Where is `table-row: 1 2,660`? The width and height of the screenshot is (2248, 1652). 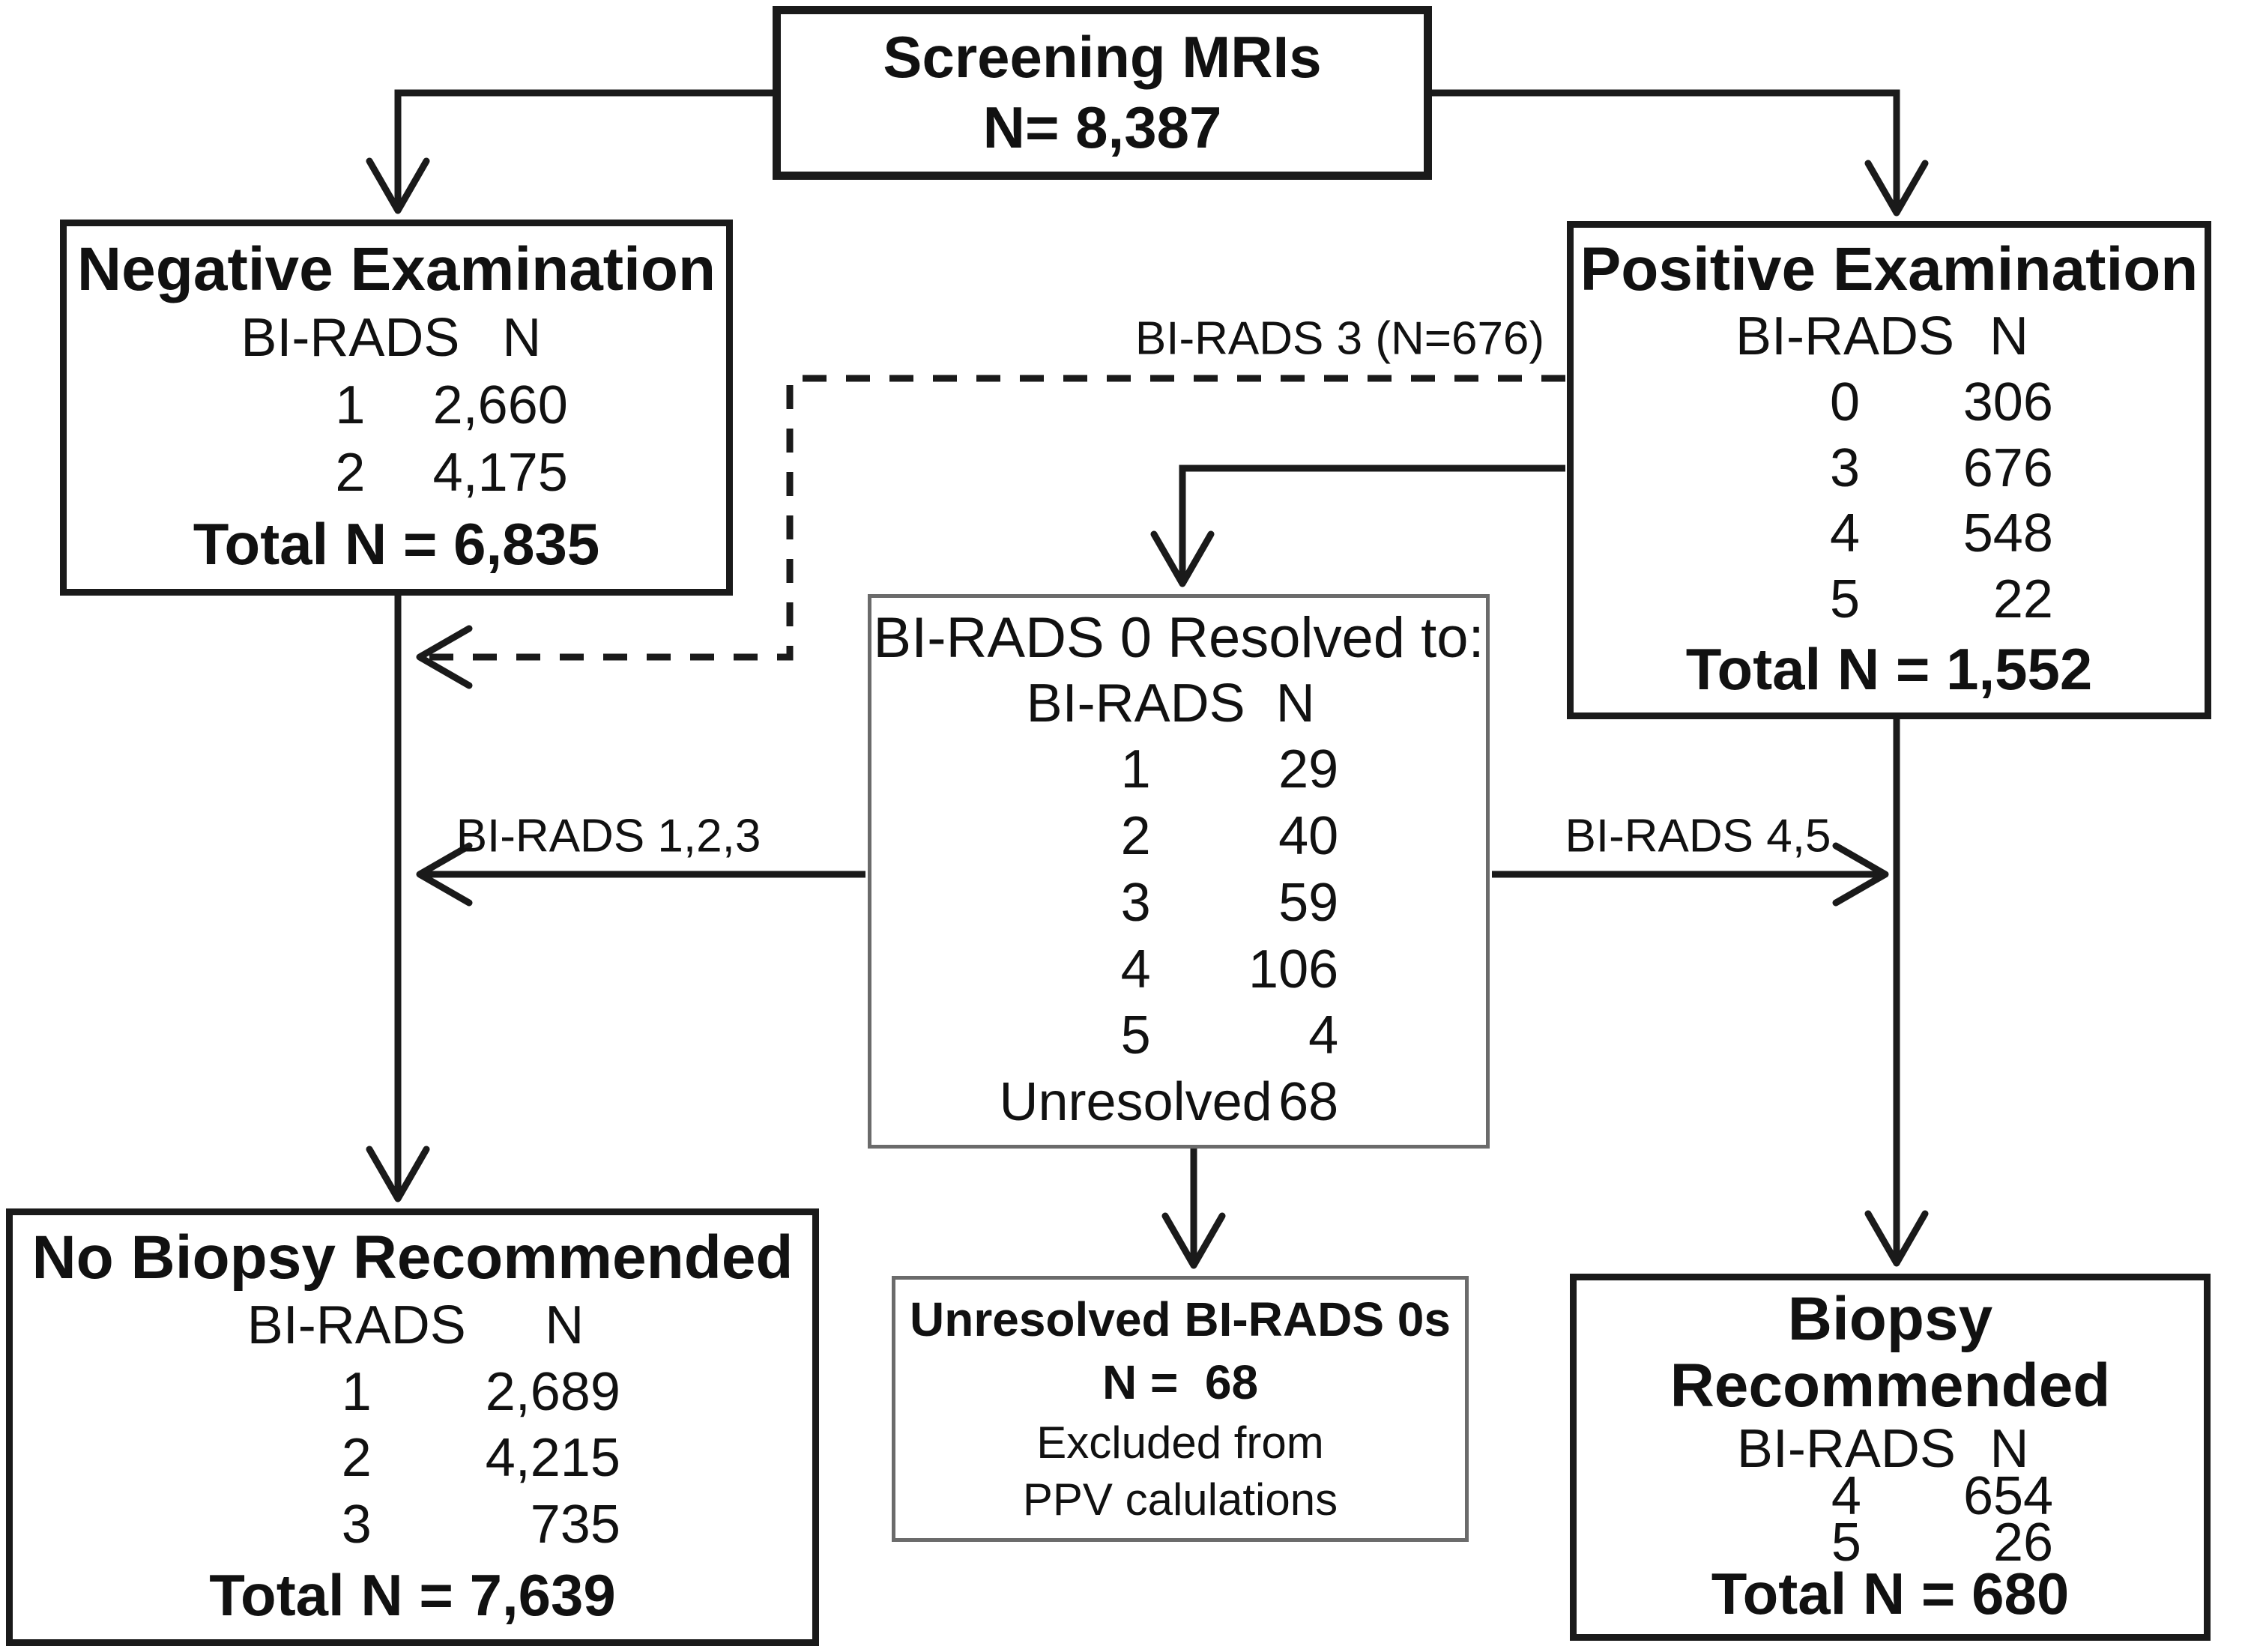
table-row: 1 2,660 is located at coordinates (396, 406).